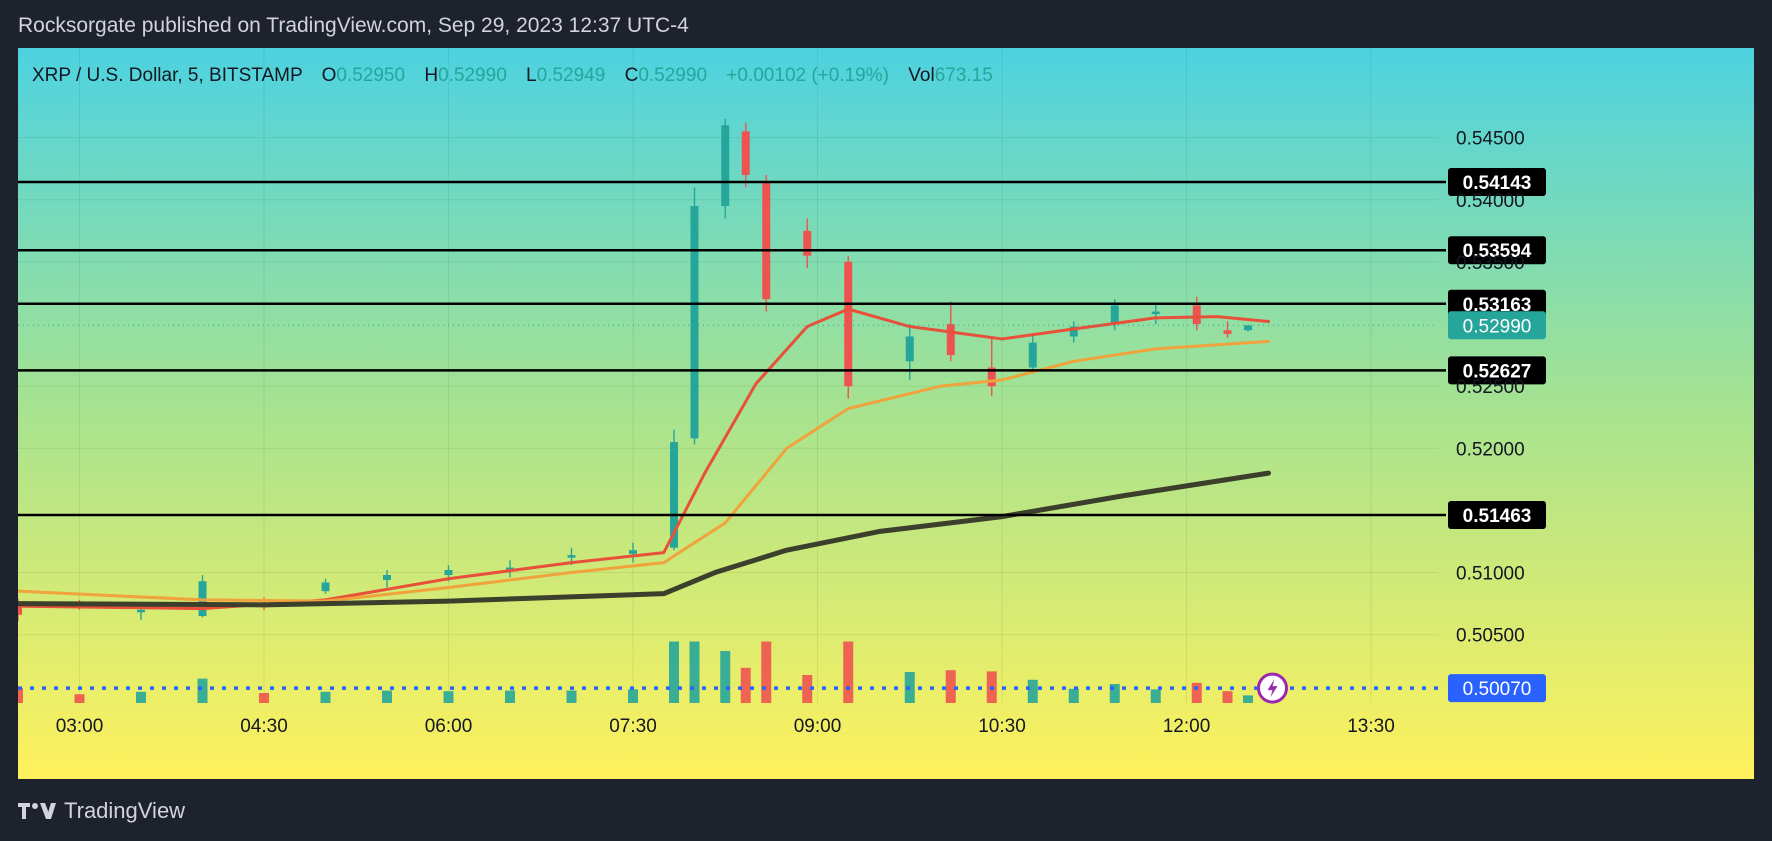 The width and height of the screenshot is (1772, 841). Describe the element at coordinates (37, 811) in the screenshot. I see `tradingview-logo-icon` at that location.